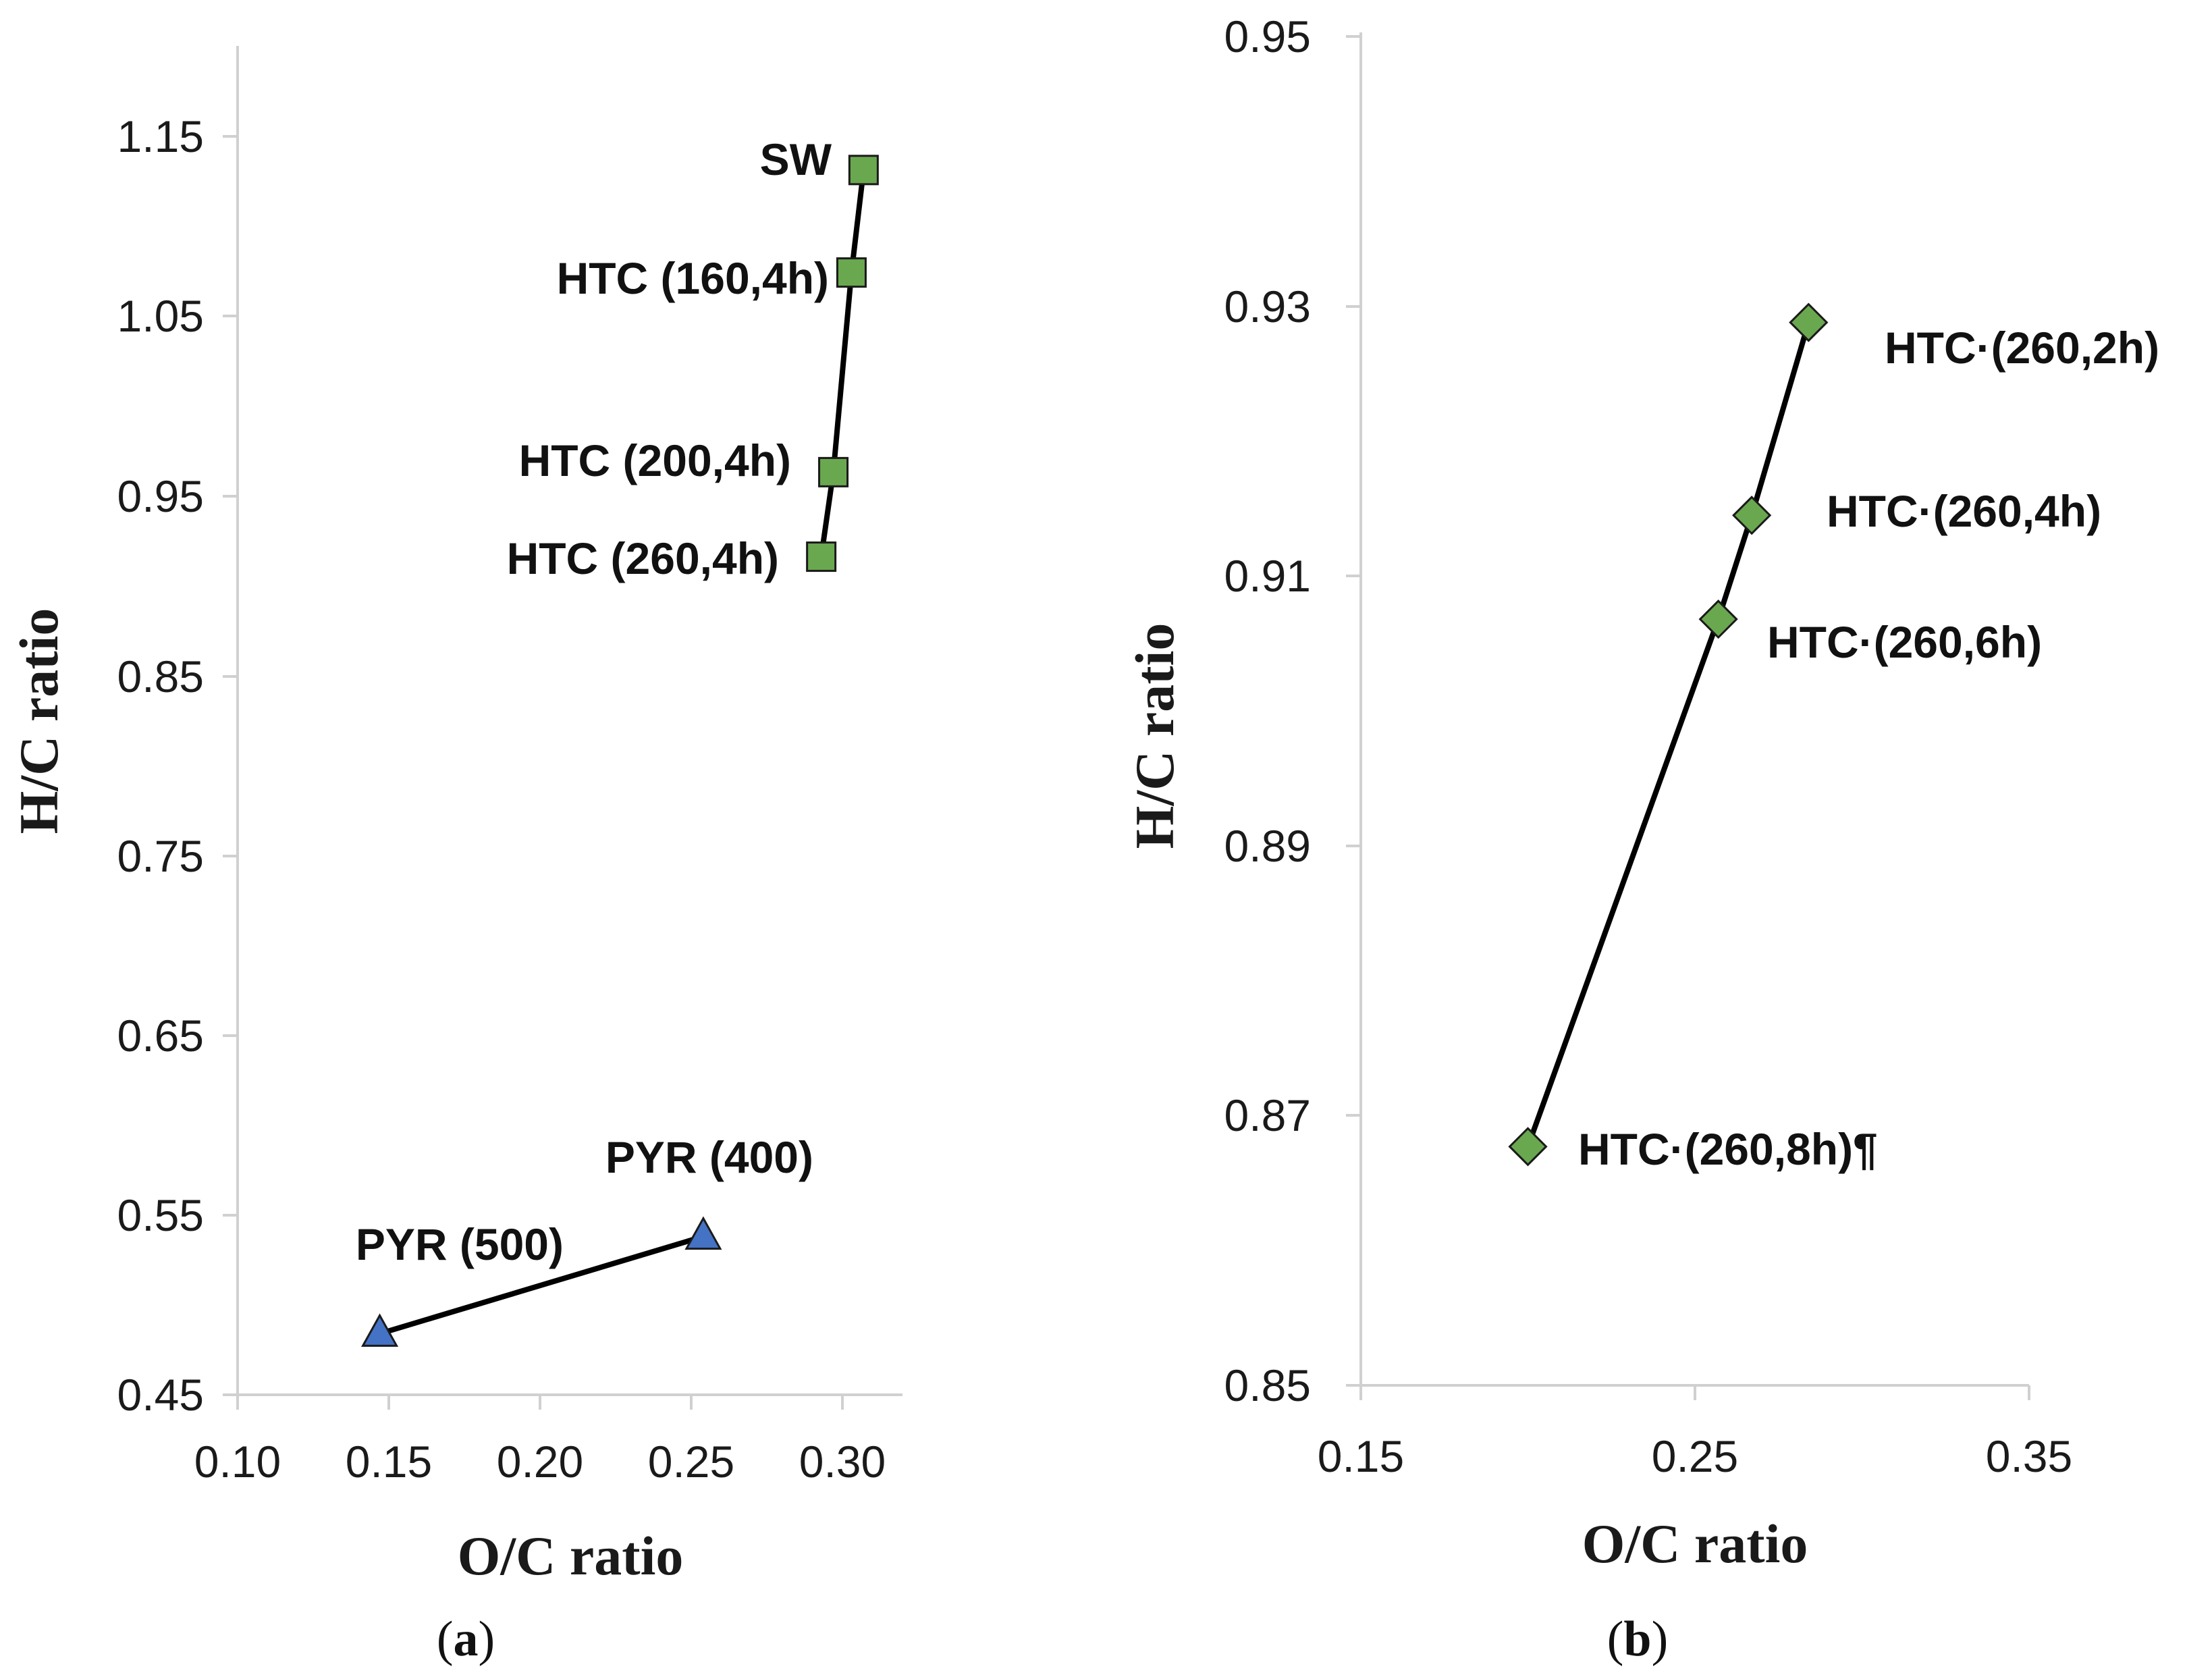  What do you see at coordinates (709, 1157) in the screenshot?
I see `point-label-pyr-400: PYR (400)` at bounding box center [709, 1157].